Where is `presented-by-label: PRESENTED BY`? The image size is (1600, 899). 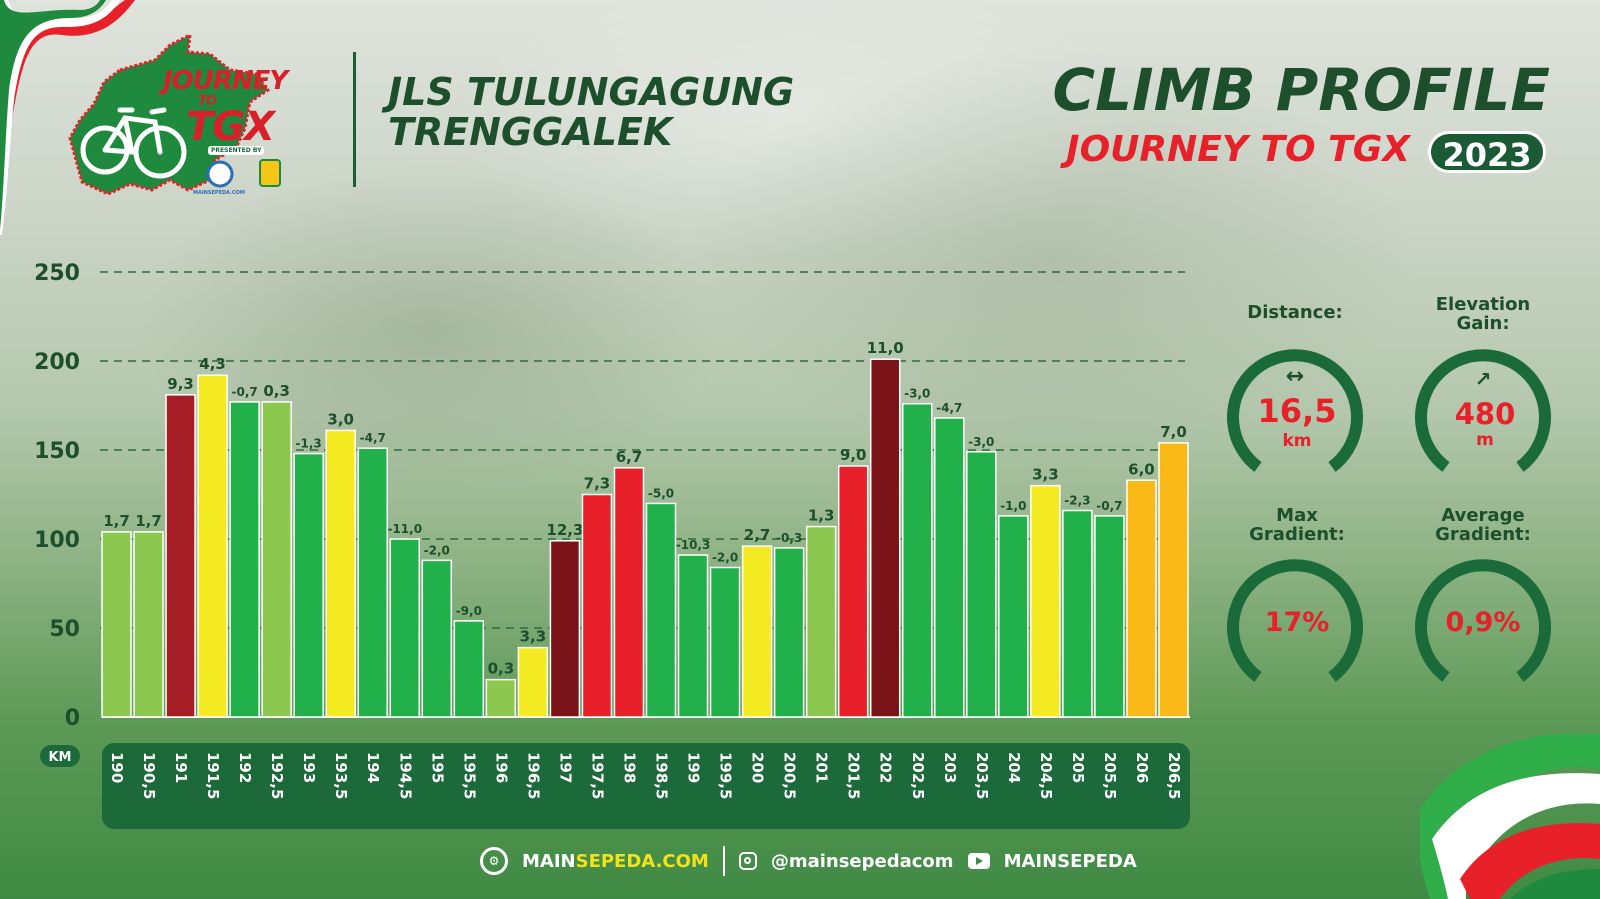 presented-by-label: PRESENTED BY is located at coordinates (236, 150).